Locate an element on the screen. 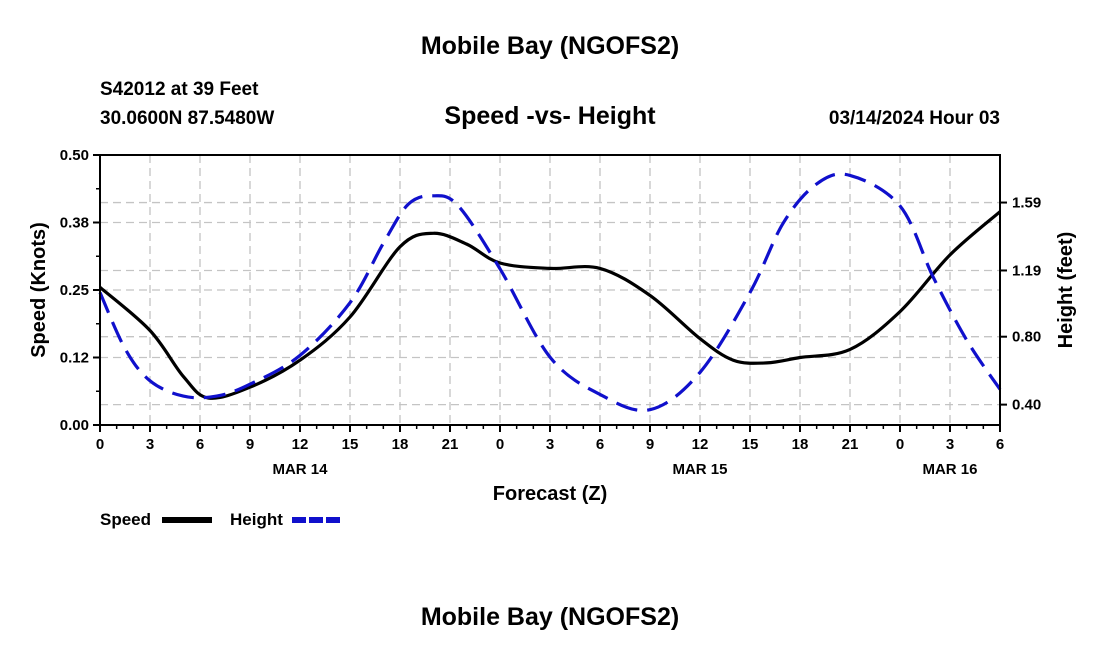 The height and width of the screenshot is (650, 1100). x-date-label: MAR 15 is located at coordinates (699, 469).